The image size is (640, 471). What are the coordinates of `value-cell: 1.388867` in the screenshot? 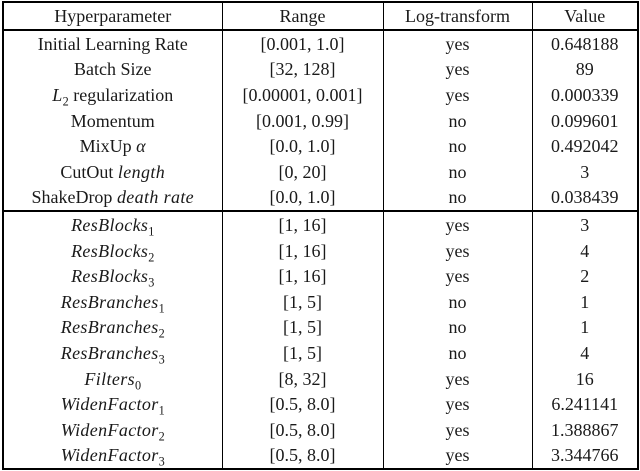 It's located at (584, 429).